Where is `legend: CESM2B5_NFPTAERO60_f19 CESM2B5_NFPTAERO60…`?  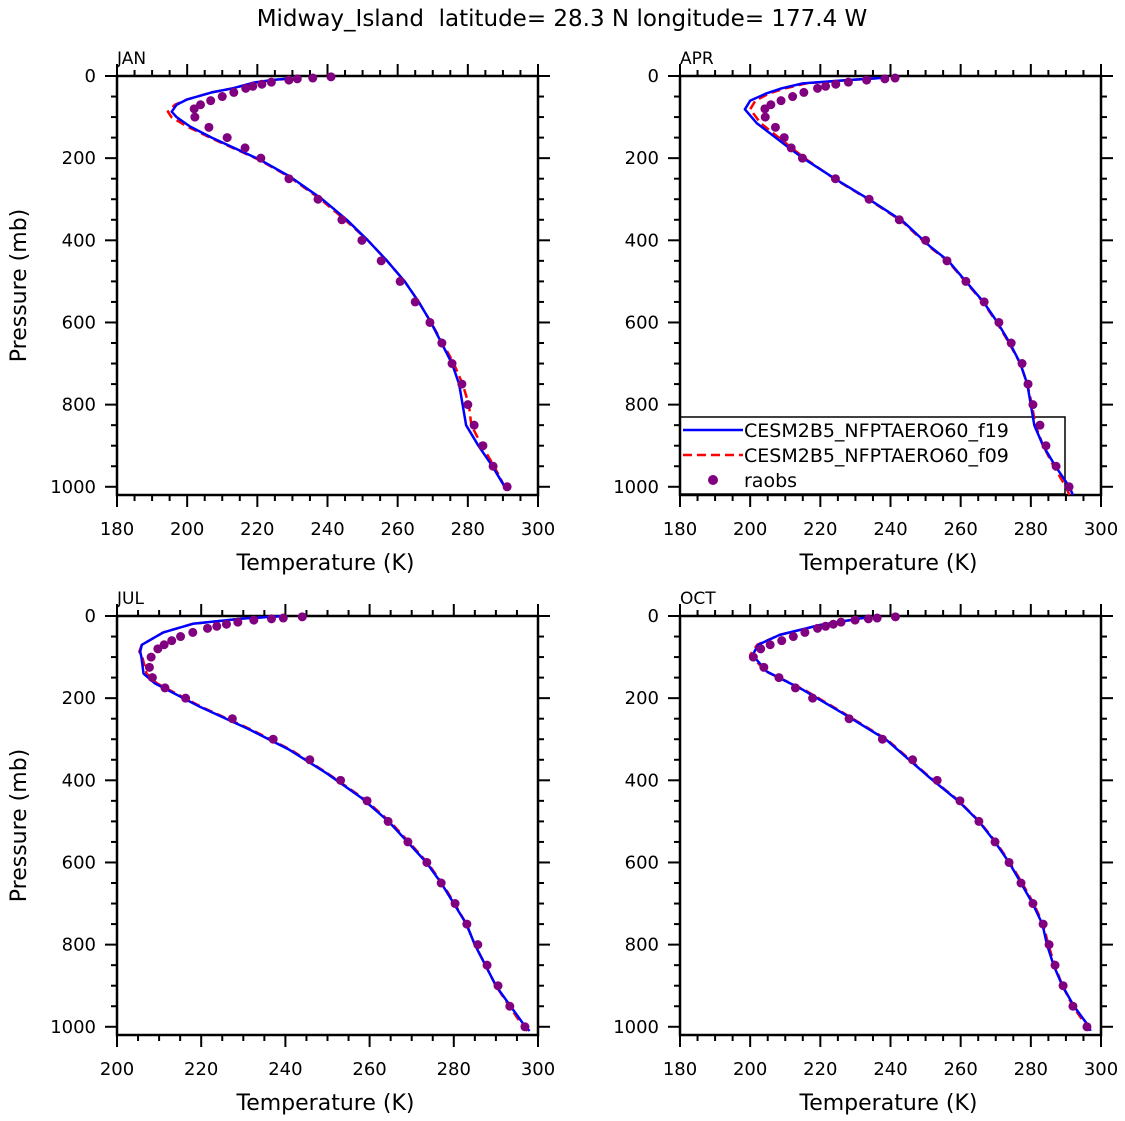 legend: CESM2B5_NFPTAERO60_f19 CESM2B5_NFPTAERO60… is located at coordinates (872, 455).